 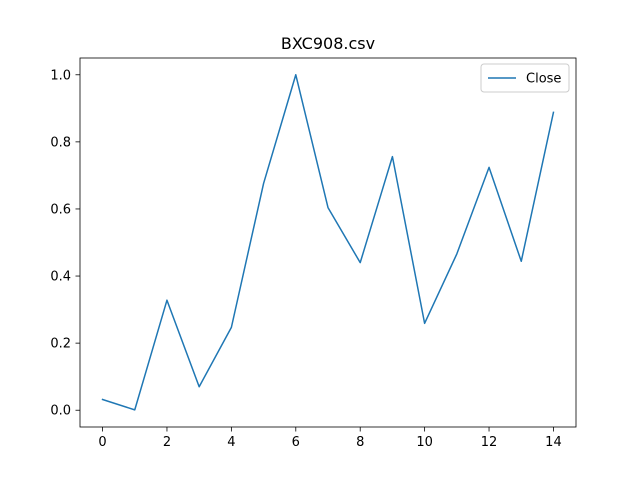 What do you see at coordinates (60, 209) in the screenshot?
I see `y-tick-label: 0.6` at bounding box center [60, 209].